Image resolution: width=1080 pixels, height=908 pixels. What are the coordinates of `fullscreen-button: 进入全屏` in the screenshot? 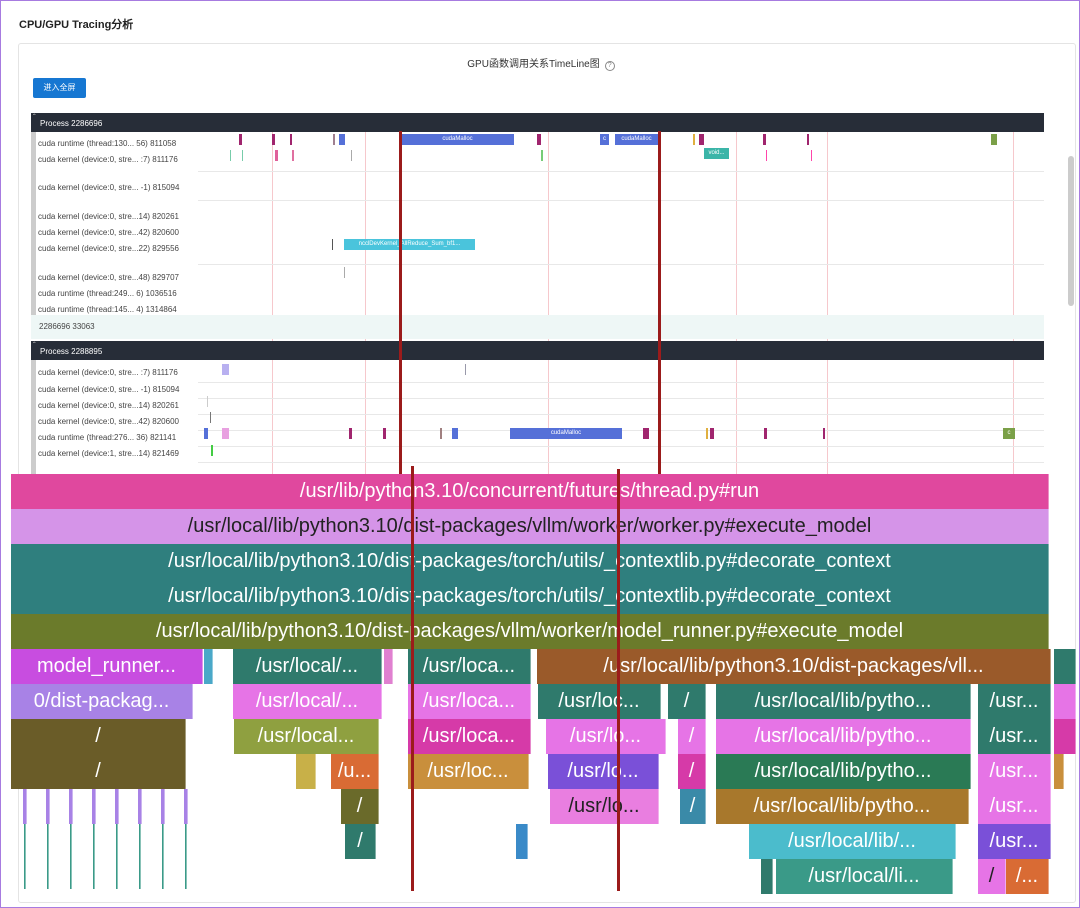 It's located at (59, 88).